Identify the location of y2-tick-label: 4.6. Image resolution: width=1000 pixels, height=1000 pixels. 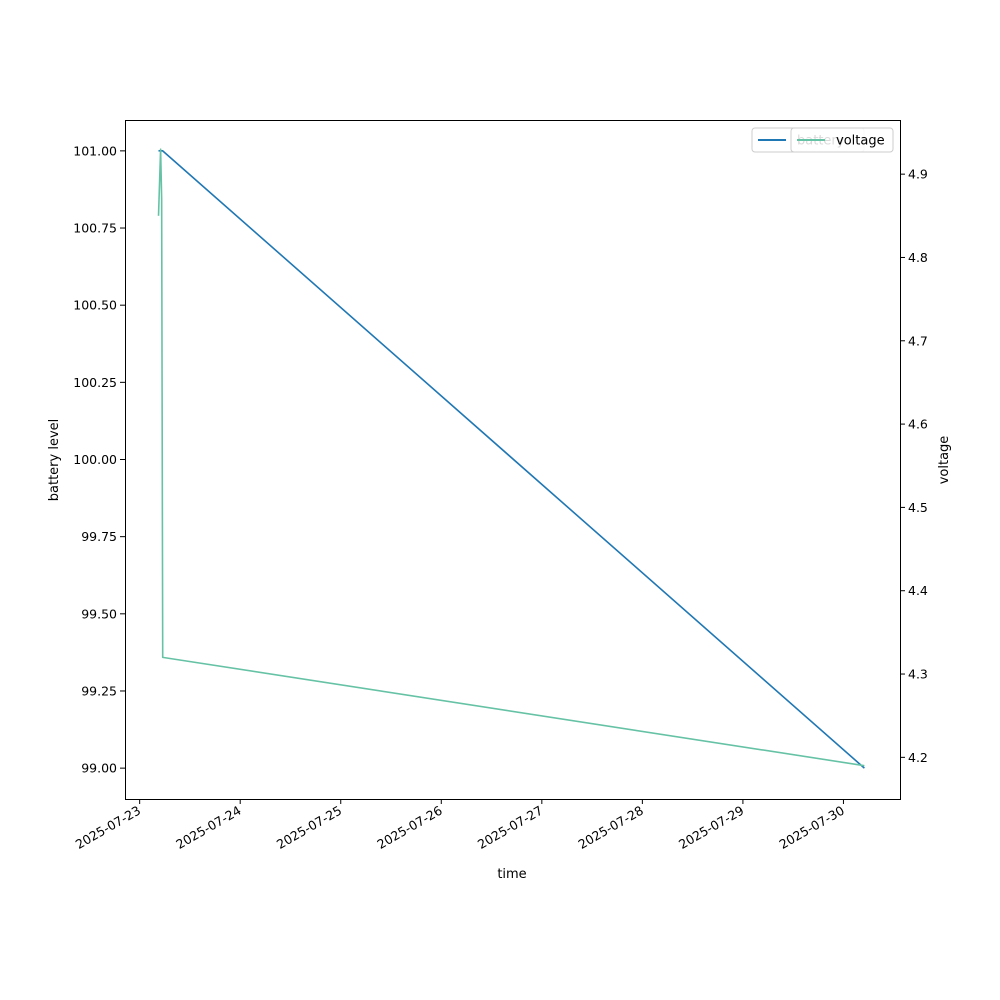
(918, 424).